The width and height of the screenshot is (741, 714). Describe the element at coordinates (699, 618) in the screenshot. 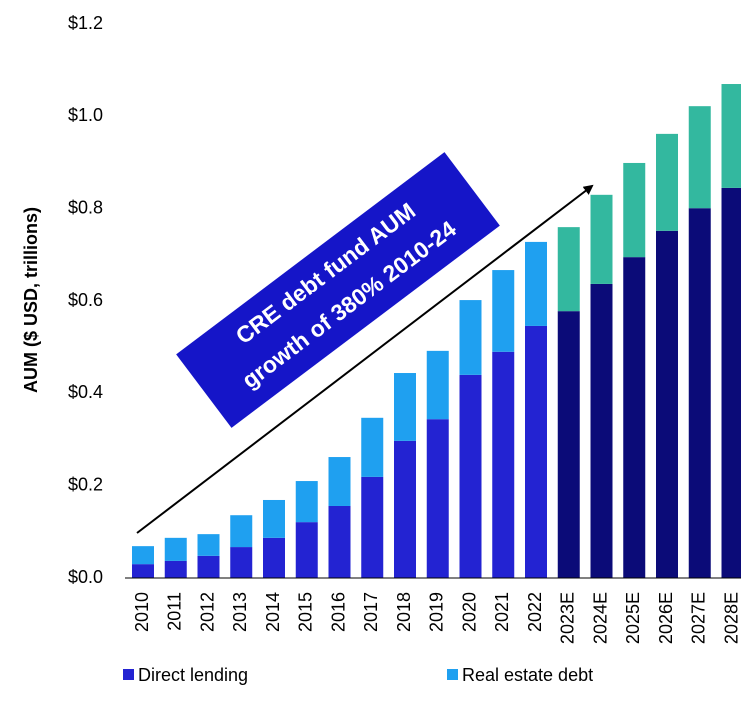

I see `x-tick-label: 2027E` at that location.